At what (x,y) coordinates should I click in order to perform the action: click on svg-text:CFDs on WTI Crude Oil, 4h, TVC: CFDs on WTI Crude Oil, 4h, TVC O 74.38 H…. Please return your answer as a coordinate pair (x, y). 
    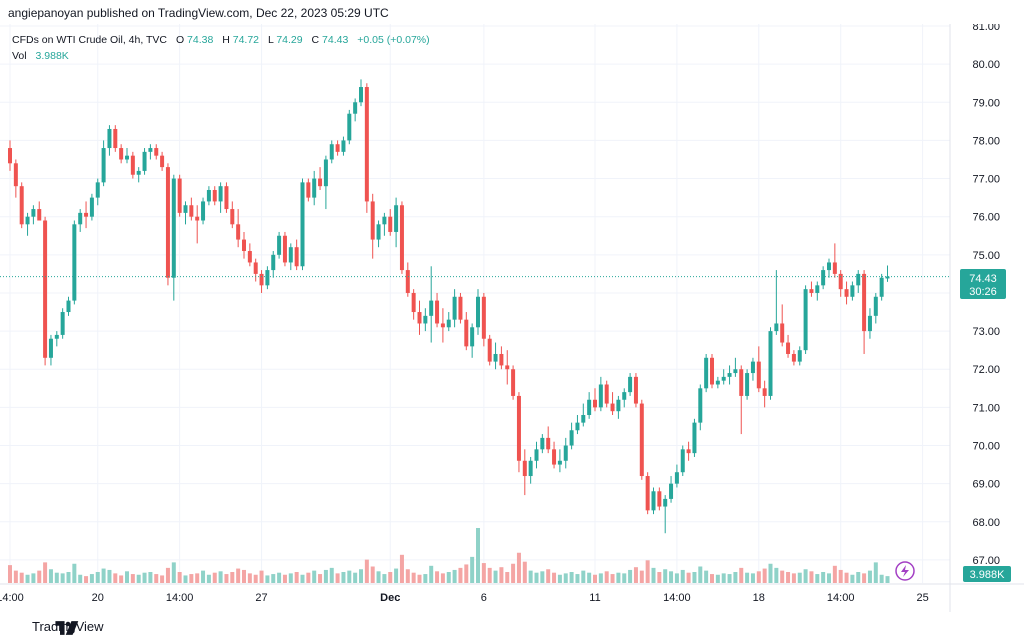
    Looking at the image, I should click on (221, 40).